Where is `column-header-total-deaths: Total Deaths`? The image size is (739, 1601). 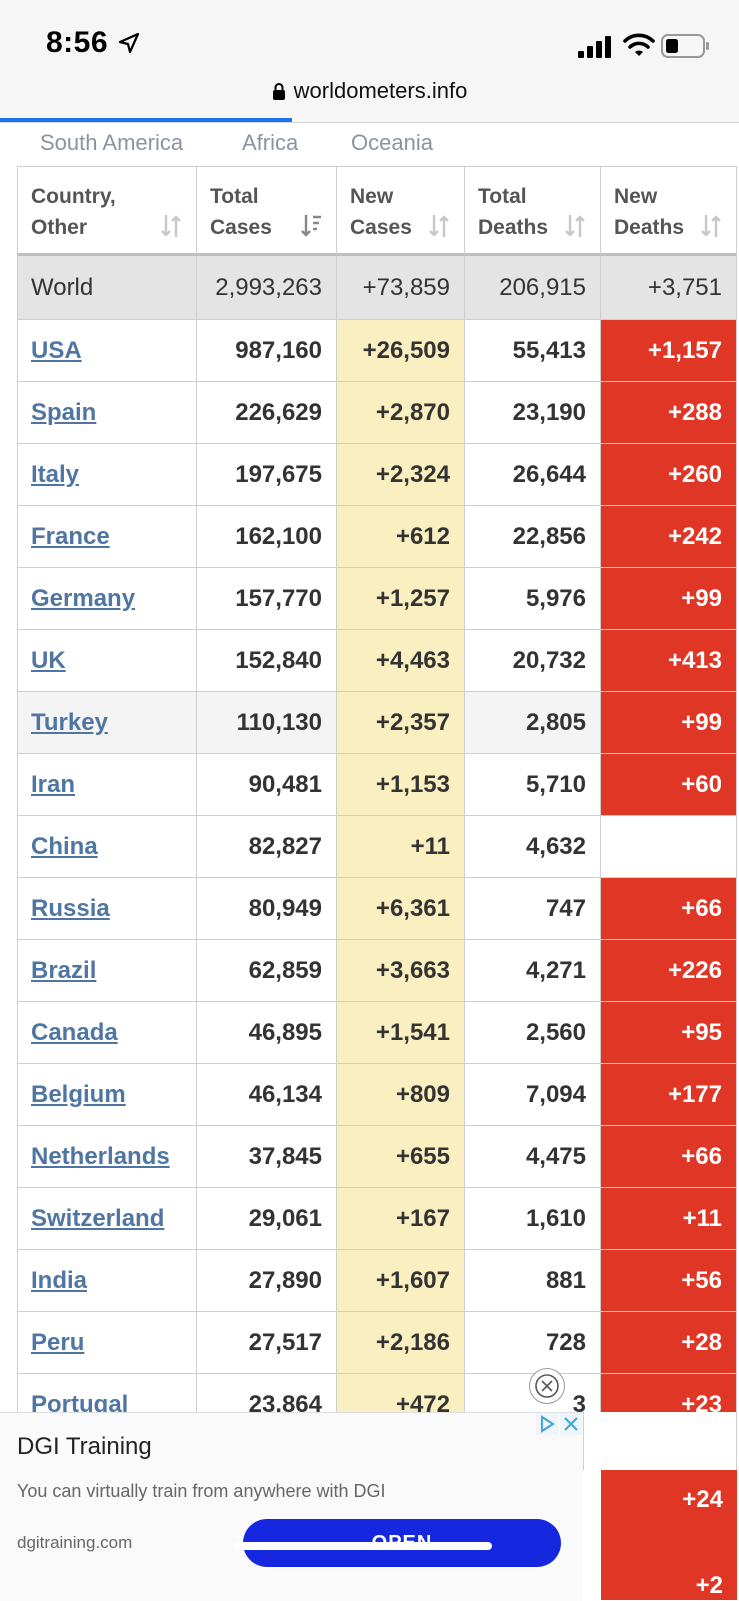 column-header-total-deaths: Total Deaths is located at coordinates (533, 211).